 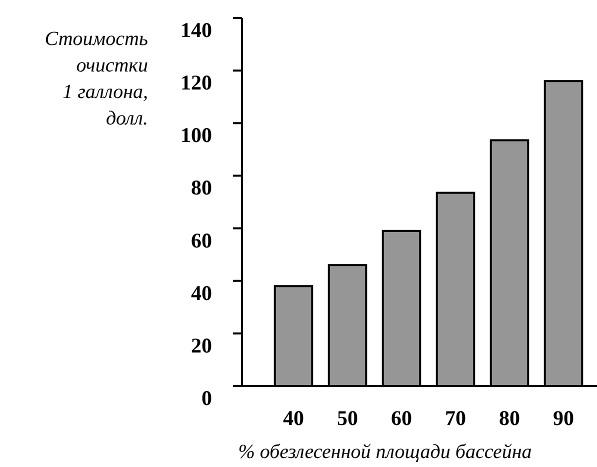 What do you see at coordinates (401, 418) in the screenshot?
I see `x-tick-label: 60` at bounding box center [401, 418].